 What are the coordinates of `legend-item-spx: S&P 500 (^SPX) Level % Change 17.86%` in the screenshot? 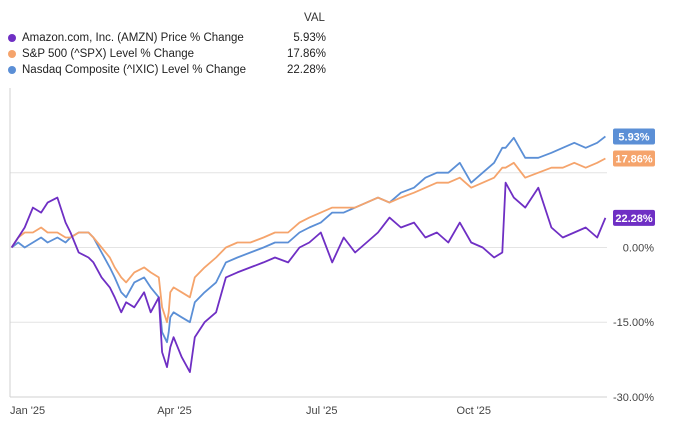 It's located at (168, 54).